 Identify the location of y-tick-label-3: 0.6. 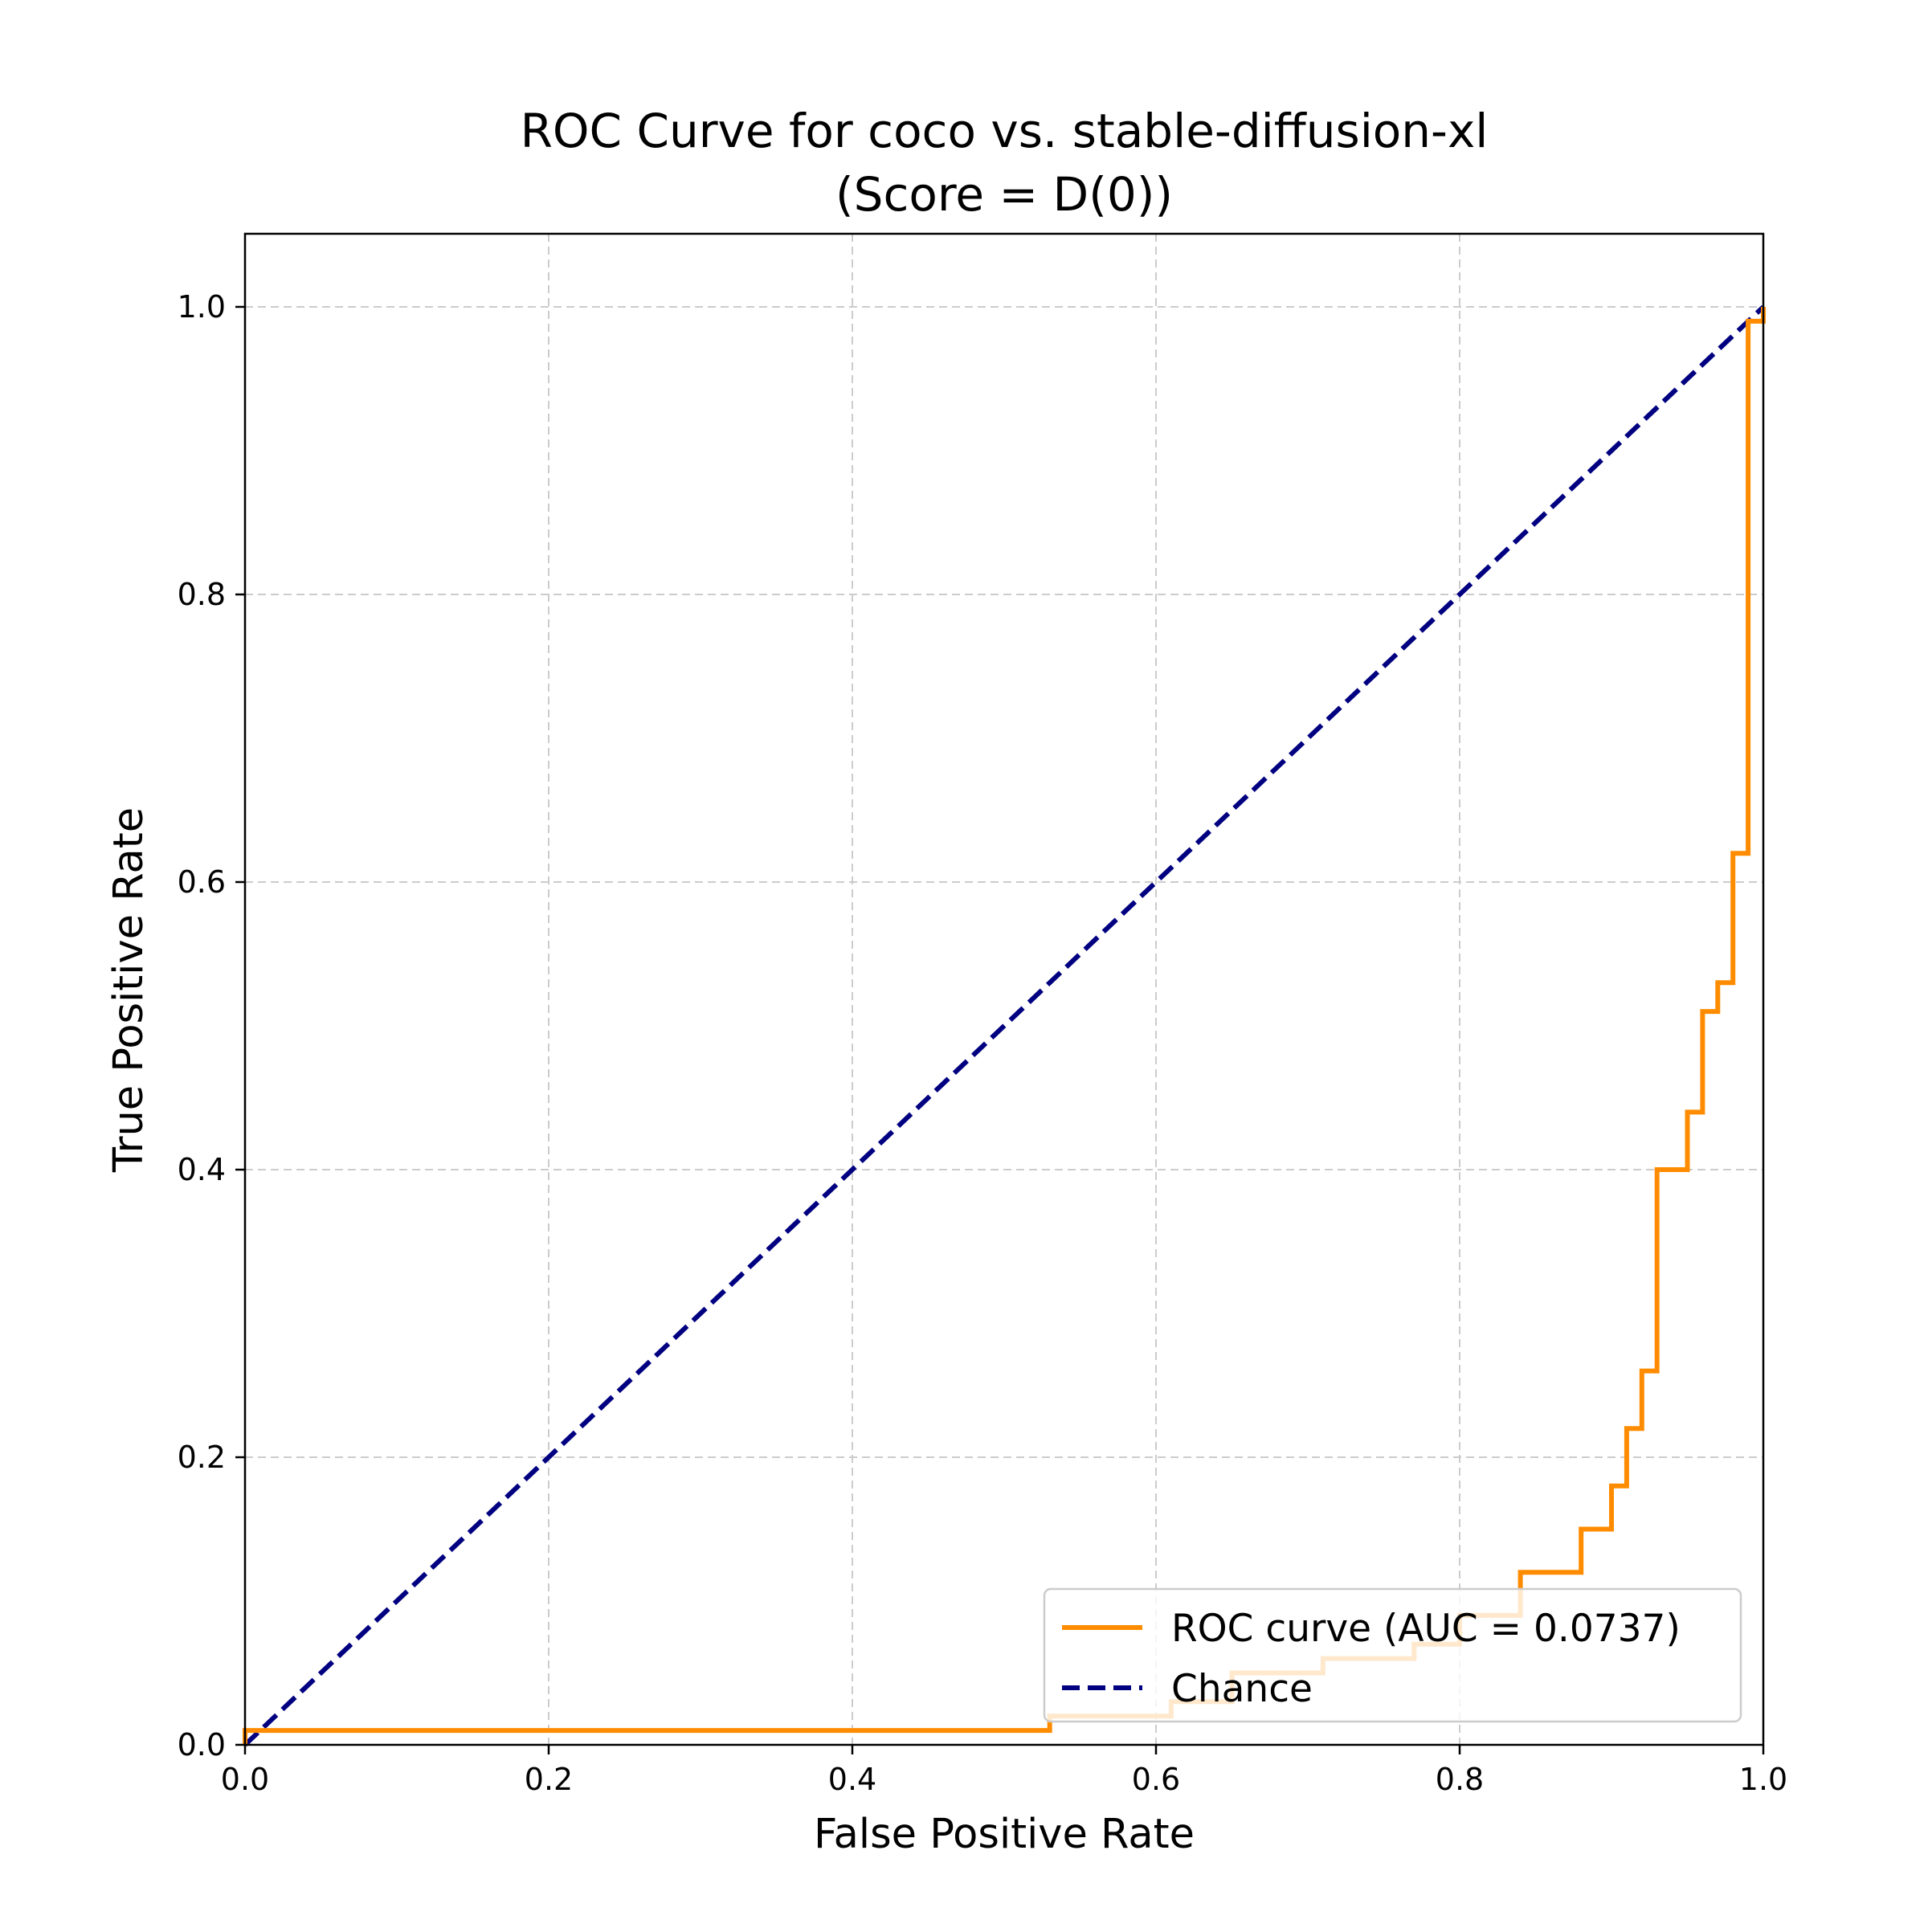
(202, 882).